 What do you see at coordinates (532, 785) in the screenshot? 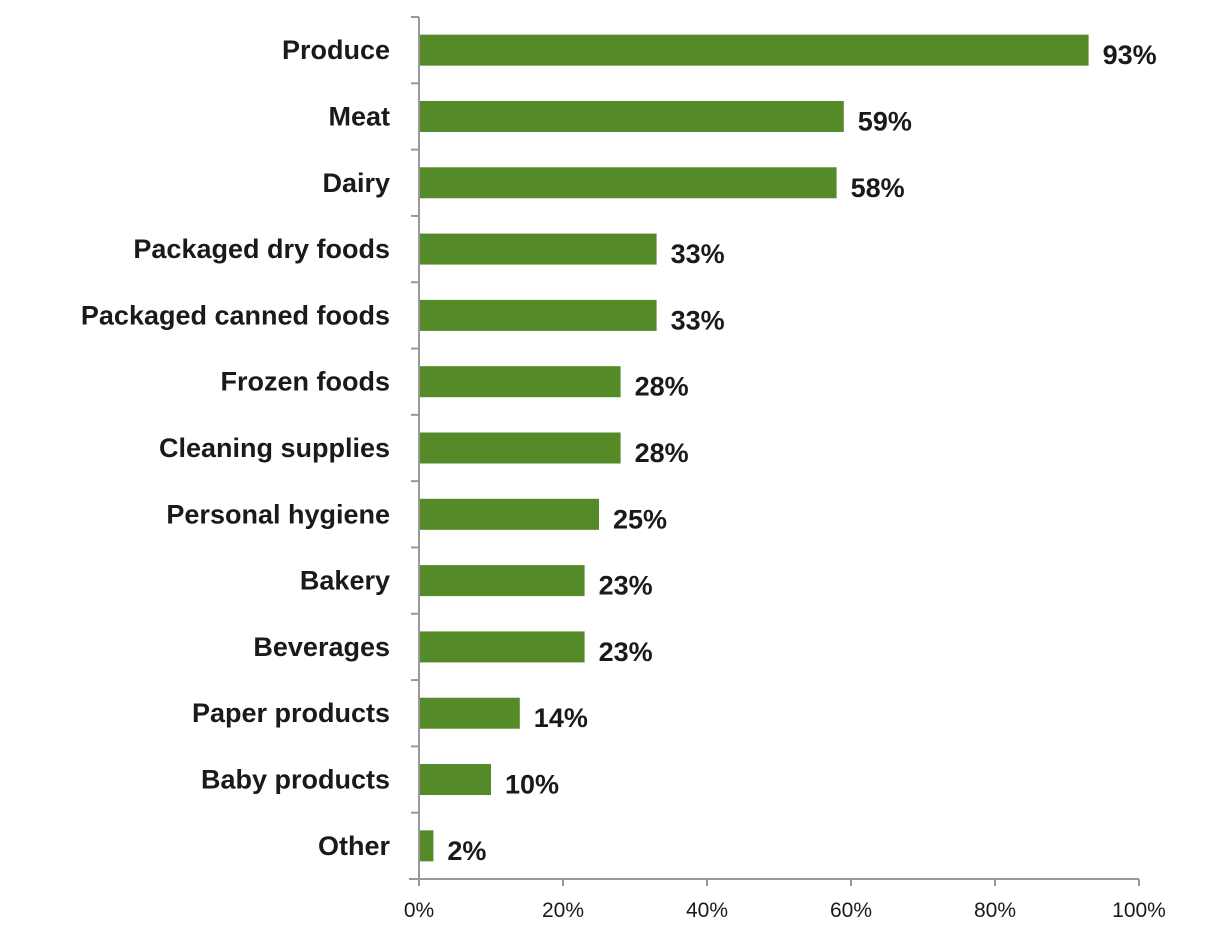
I see `data-label: 10%` at bounding box center [532, 785].